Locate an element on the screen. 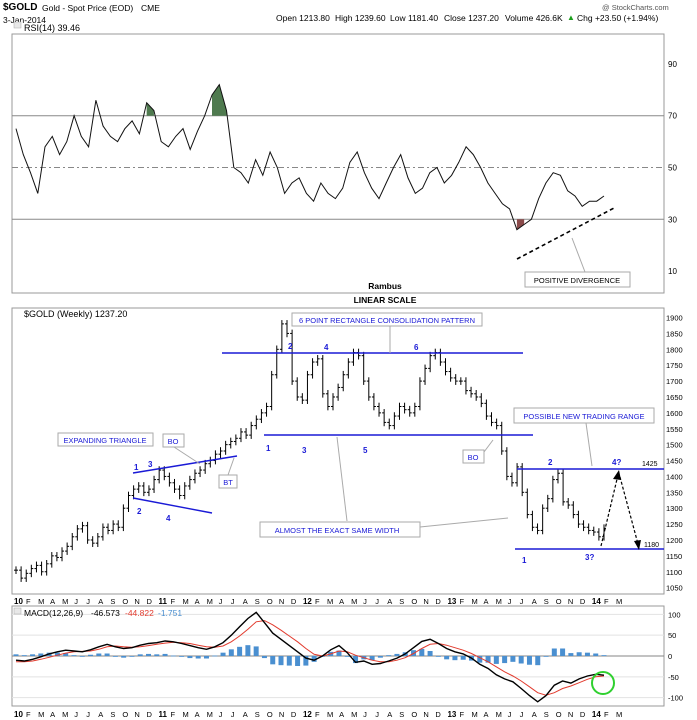 Image resolution: width=697 pixels, height=720 pixels. time-axis-label-21: O is located at coordinates (270, 601).